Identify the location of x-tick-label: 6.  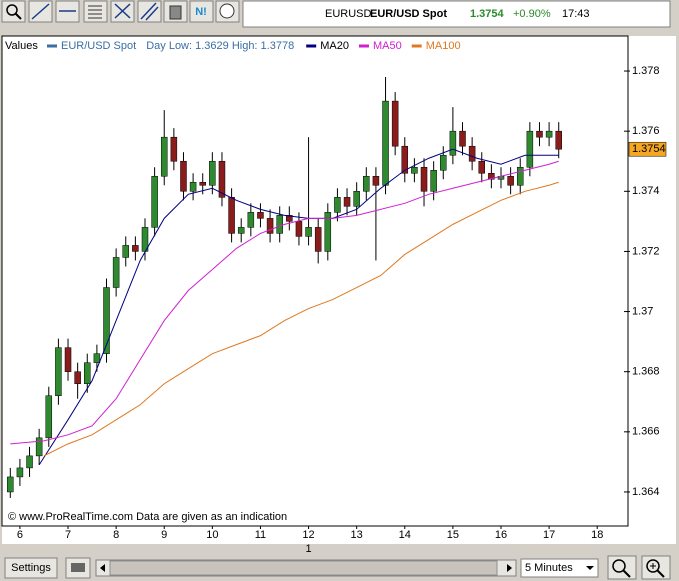
(20, 535).